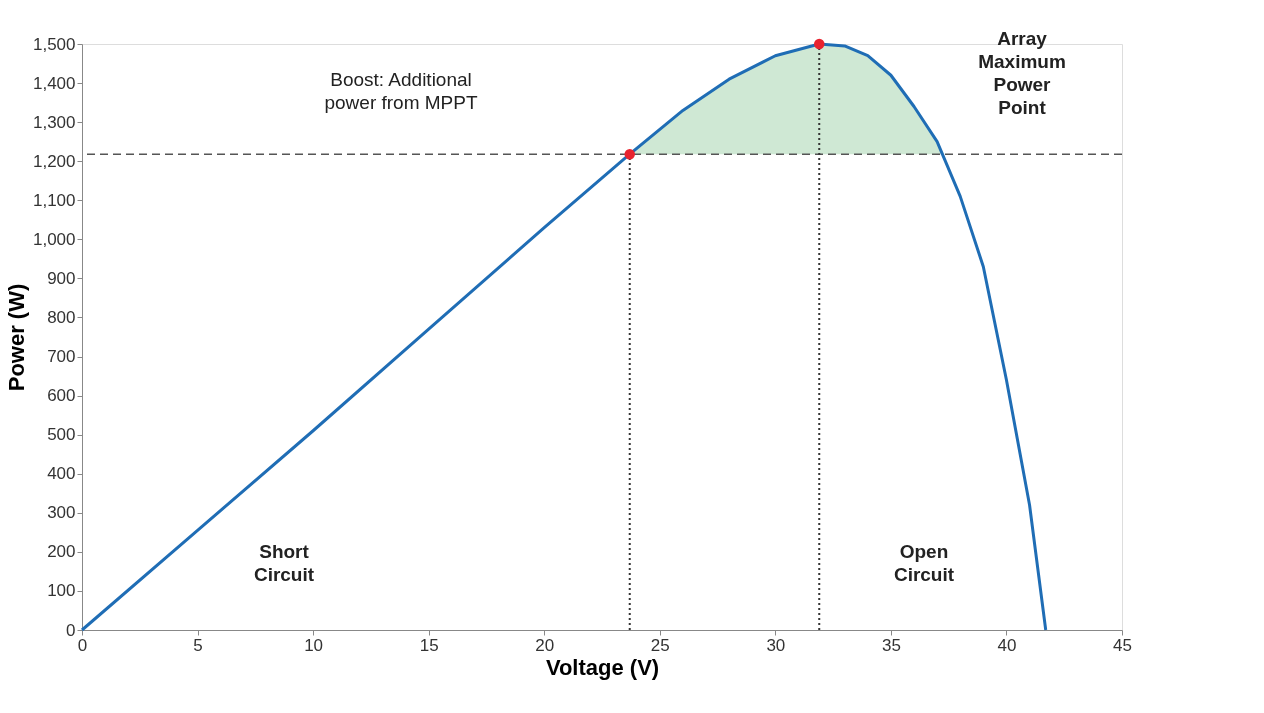  I want to click on x-tick-label: 10, so click(314, 645).